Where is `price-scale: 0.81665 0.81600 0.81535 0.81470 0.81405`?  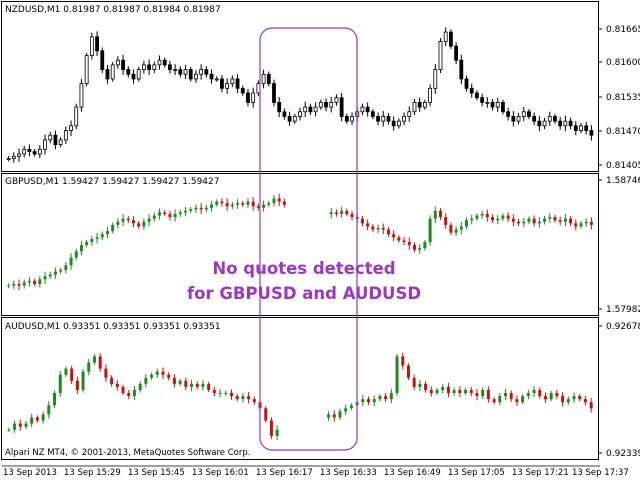 price-scale: 0.81665 0.81600 0.81535 0.81470 0.81405 is located at coordinates (619, 98).